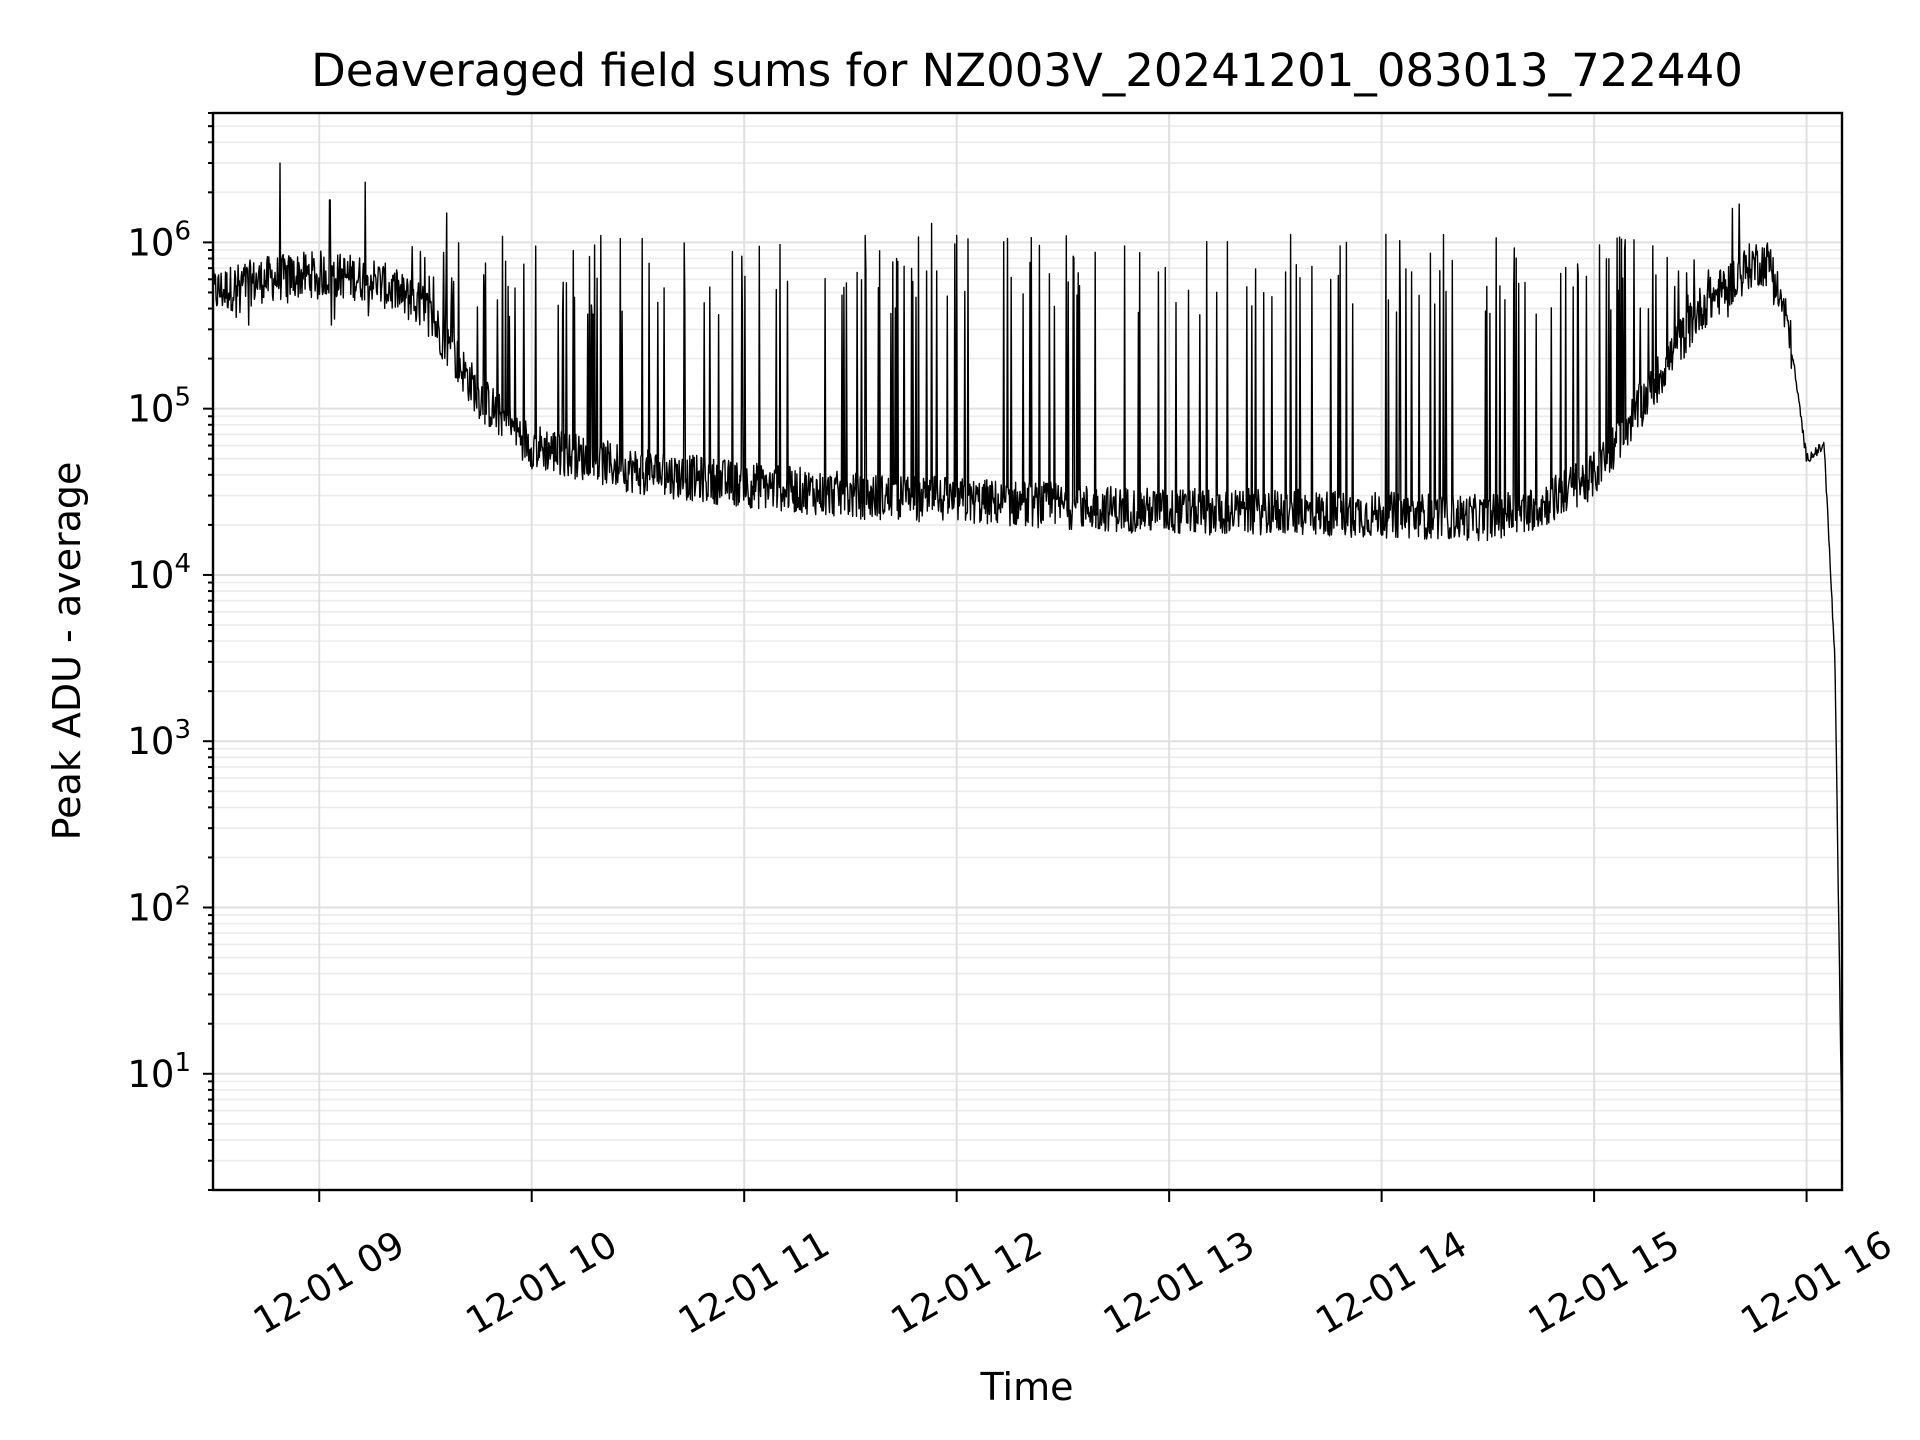  What do you see at coordinates (182, 564) in the screenshot?
I see `y-tick-exponent: 4` at bounding box center [182, 564].